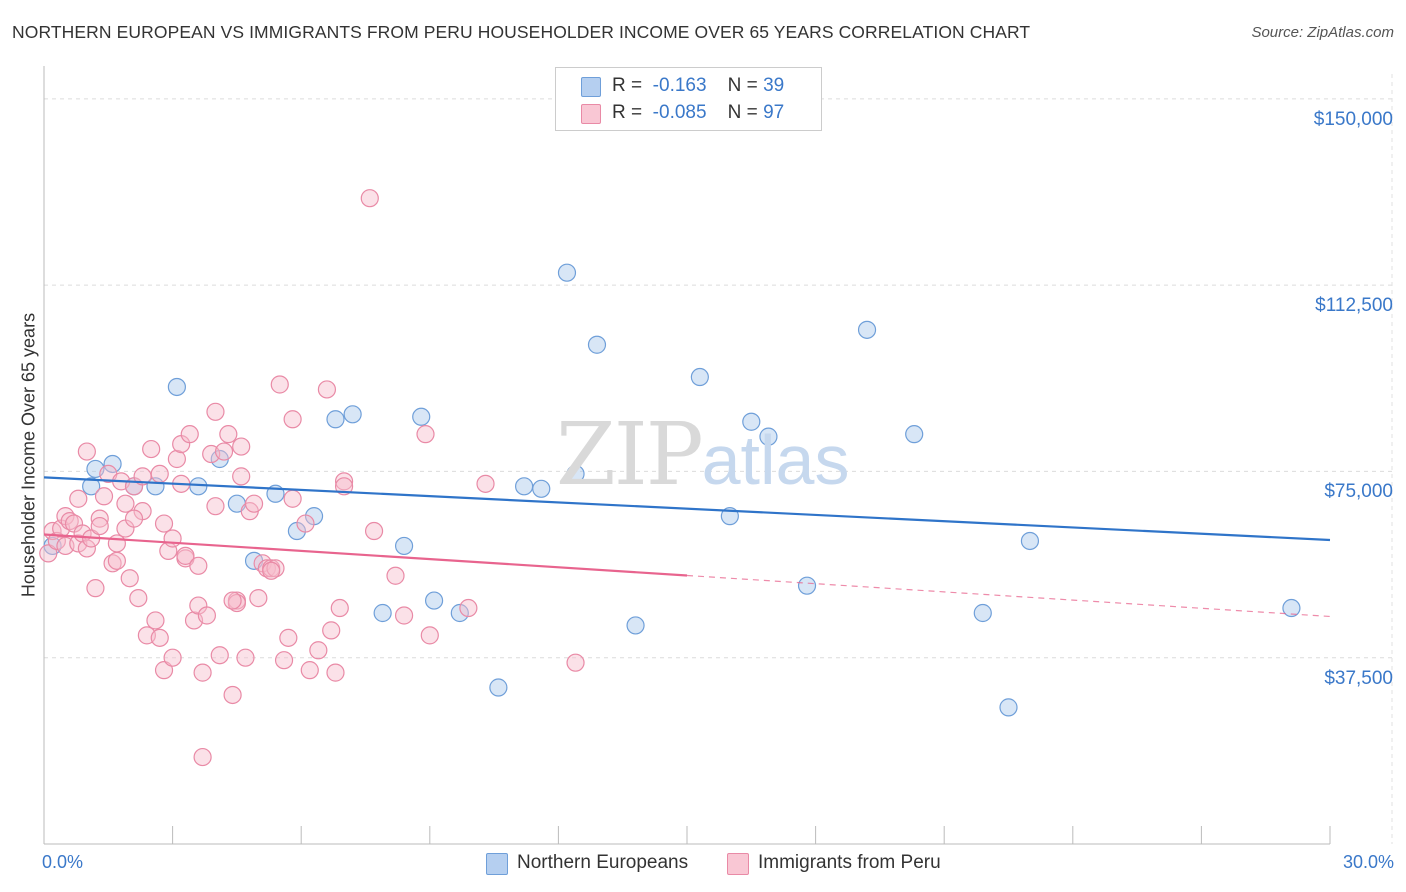  I want to click on legend-n-label: N =, so click(742, 112).